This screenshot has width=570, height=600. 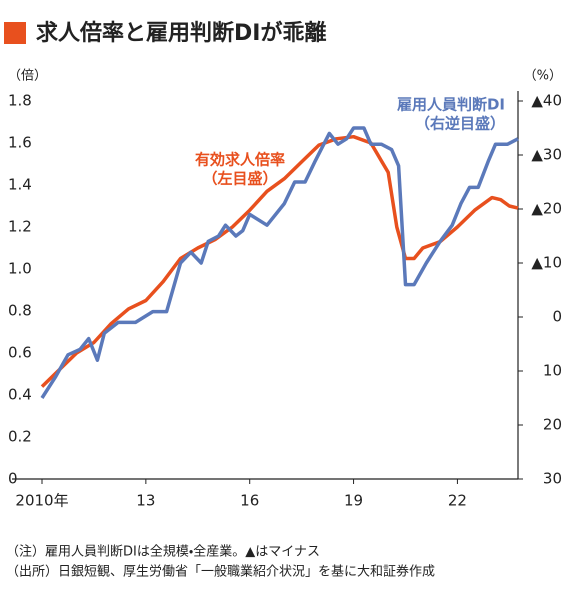 I want to click on x-tick-label: 19, so click(x=353, y=501).